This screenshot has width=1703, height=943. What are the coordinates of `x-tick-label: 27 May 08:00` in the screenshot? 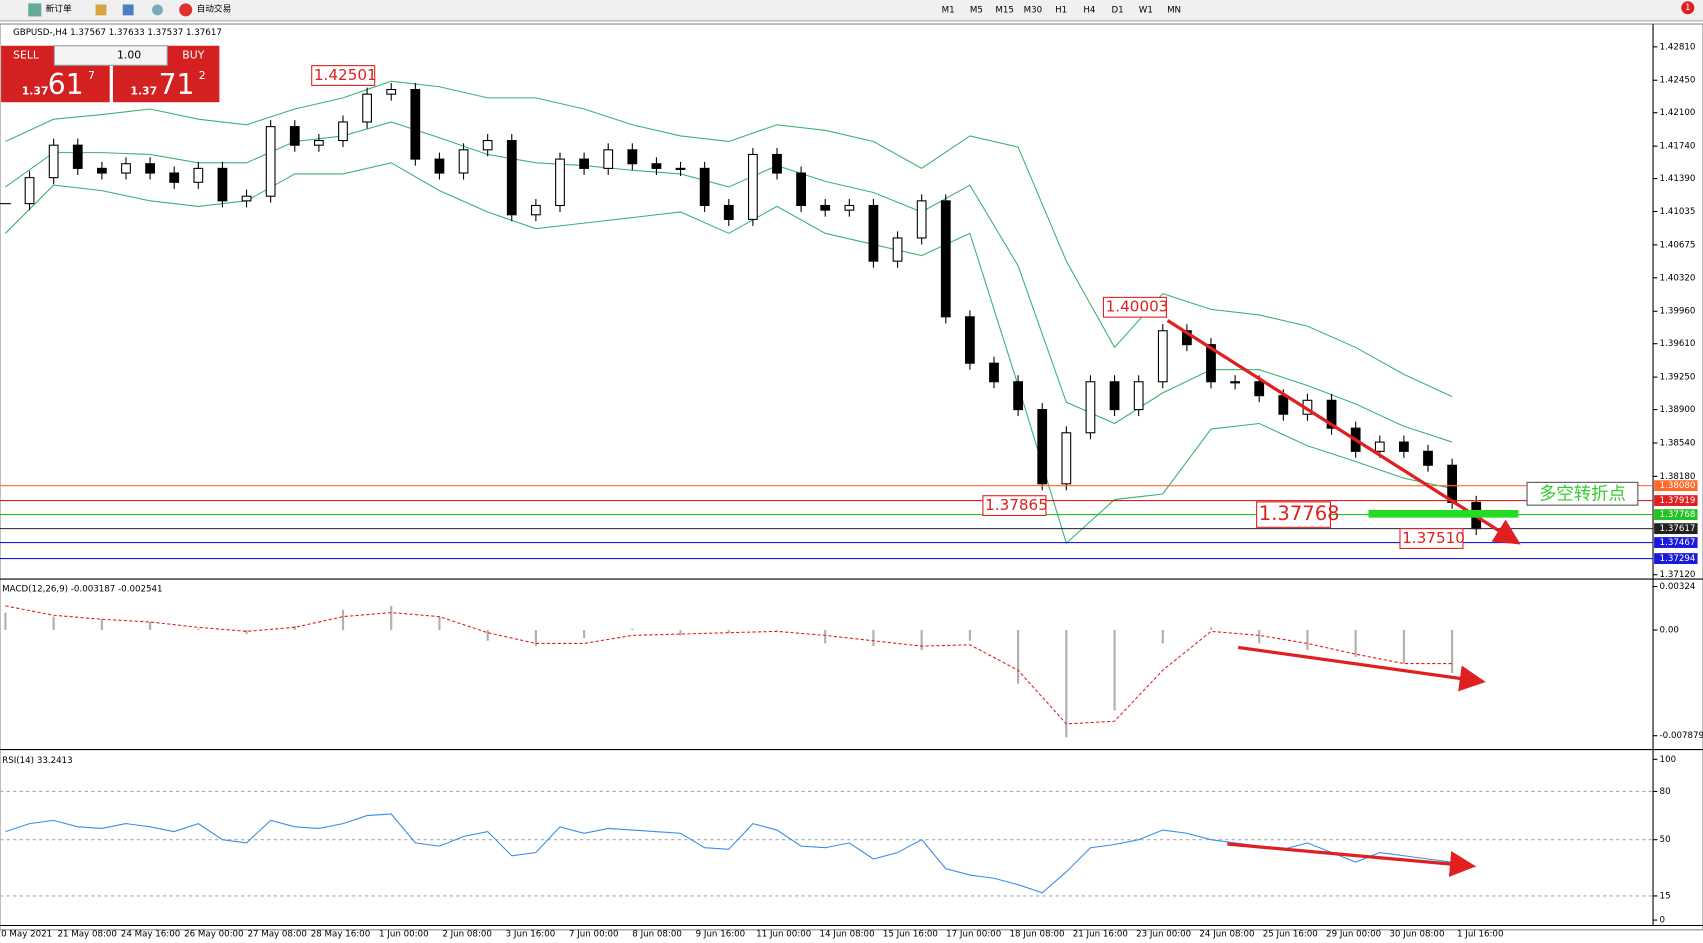 It's located at (276, 935).